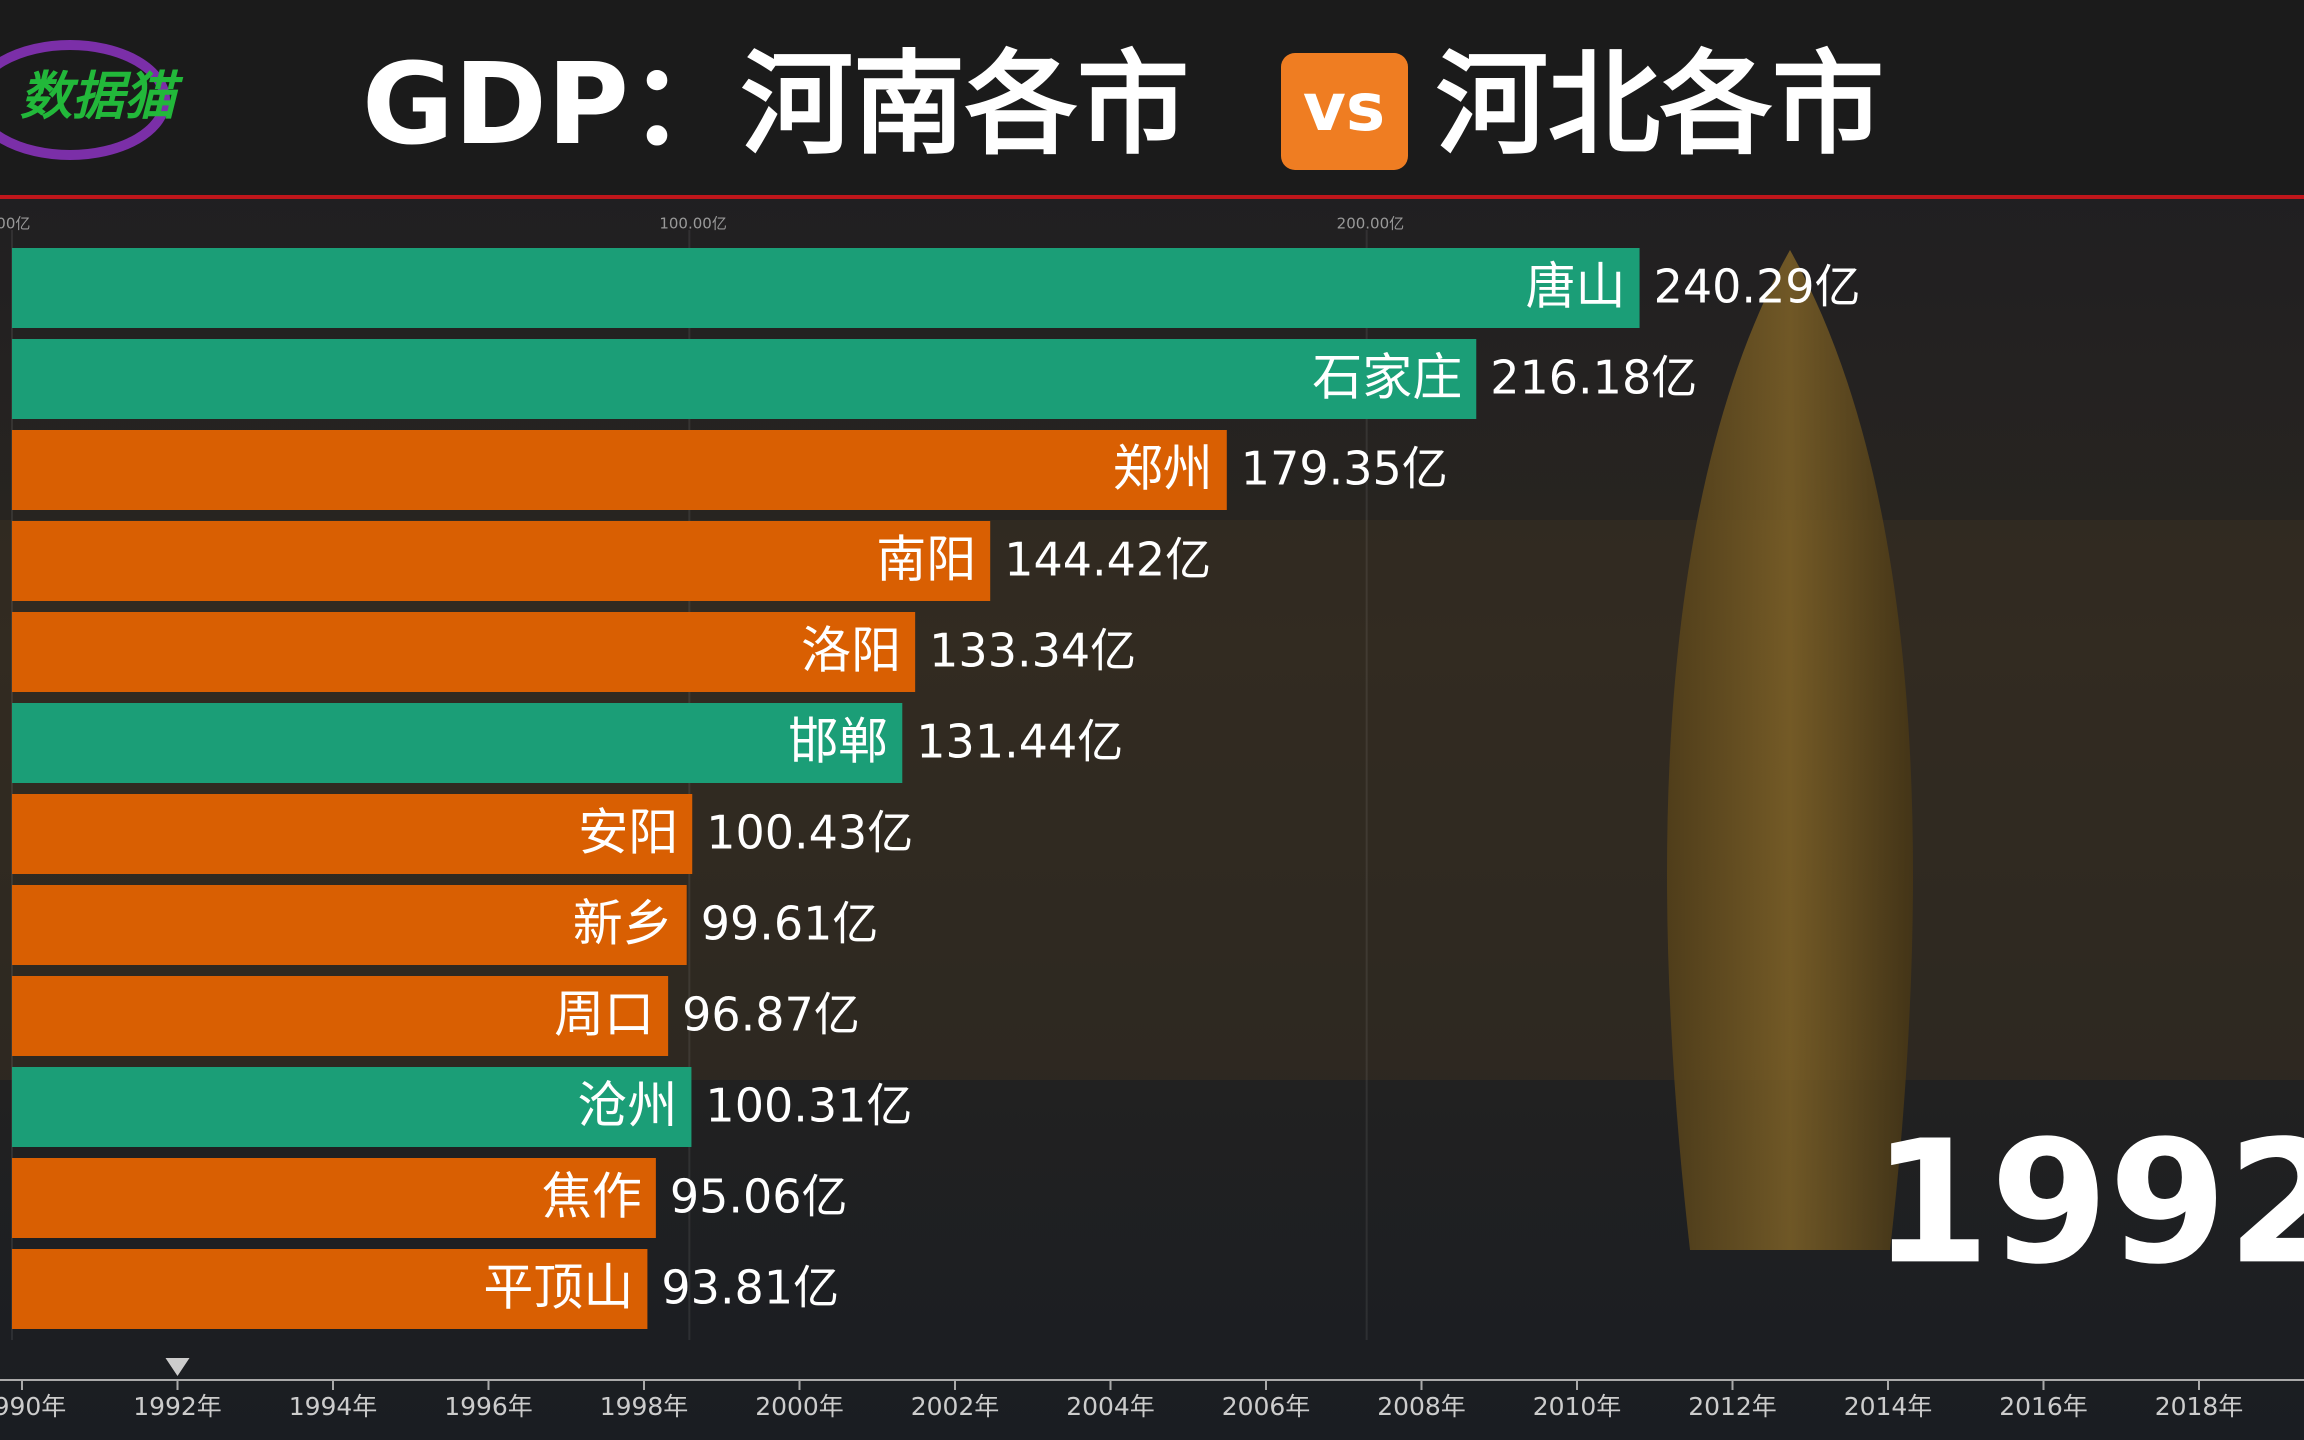 The width and height of the screenshot is (2304, 1440). I want to click on logo-text: 数据猫, so click(102, 97).